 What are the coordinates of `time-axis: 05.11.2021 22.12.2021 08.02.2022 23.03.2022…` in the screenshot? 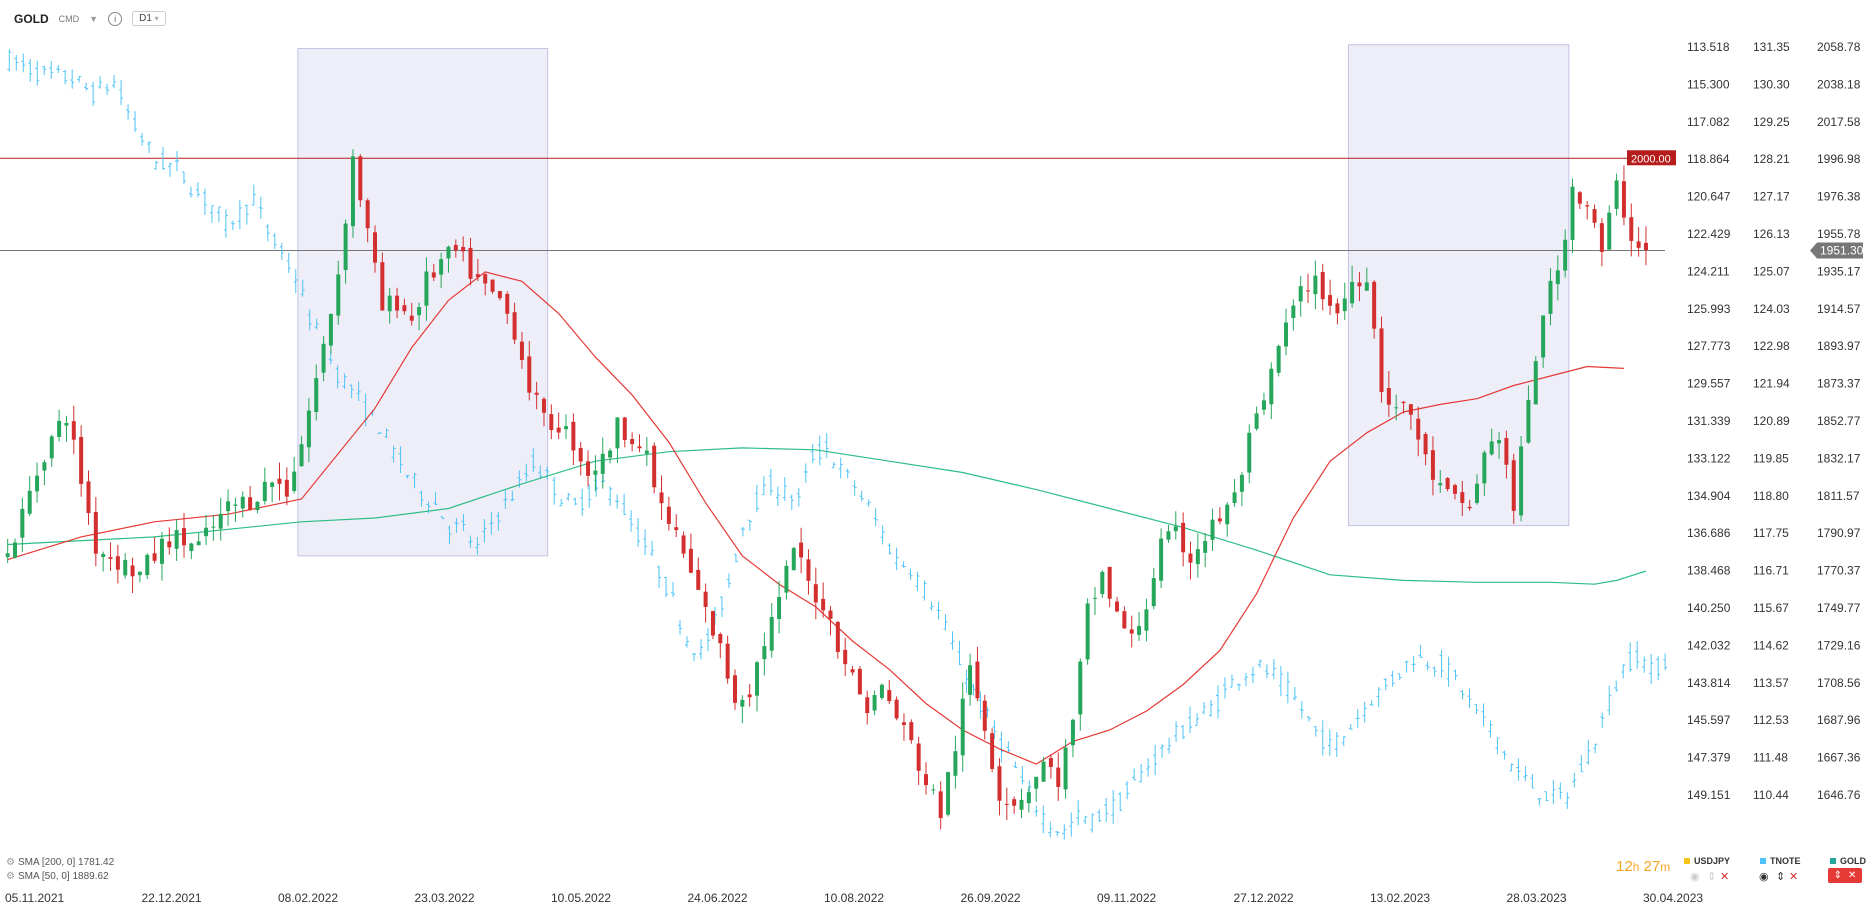 It's located at (854, 898).